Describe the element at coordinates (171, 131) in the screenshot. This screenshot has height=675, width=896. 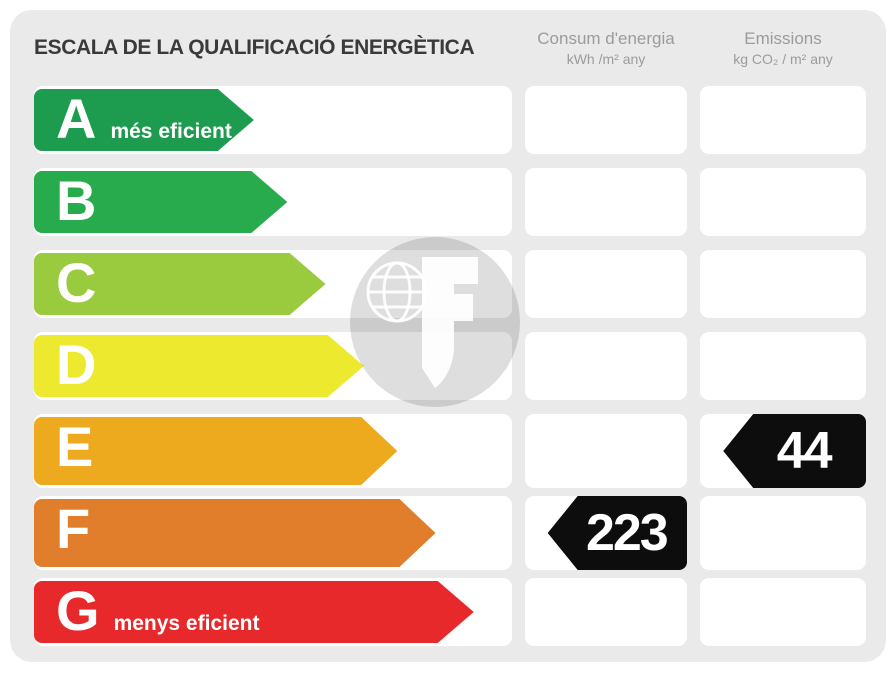
I see `band-note: més eficient` at that location.